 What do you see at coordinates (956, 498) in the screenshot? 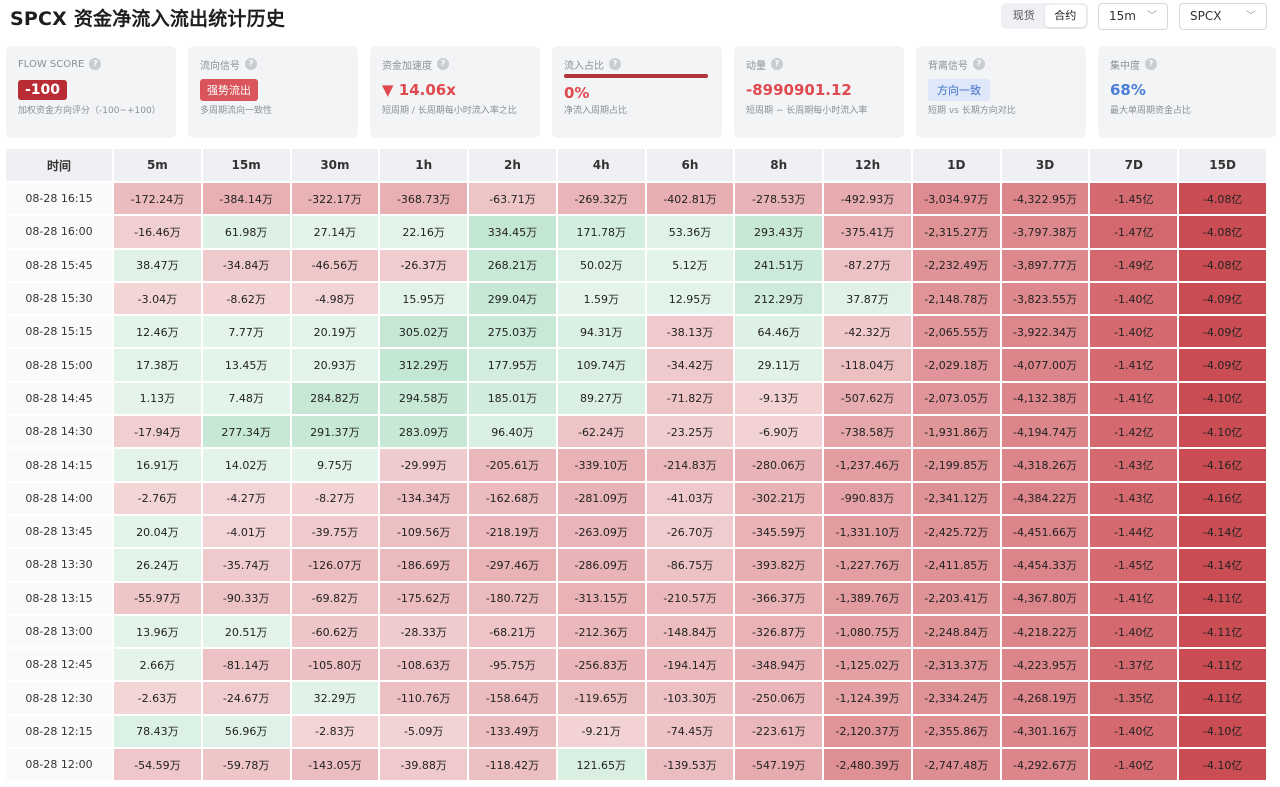
I see `flow-cell: -2,341.12万` at bounding box center [956, 498].